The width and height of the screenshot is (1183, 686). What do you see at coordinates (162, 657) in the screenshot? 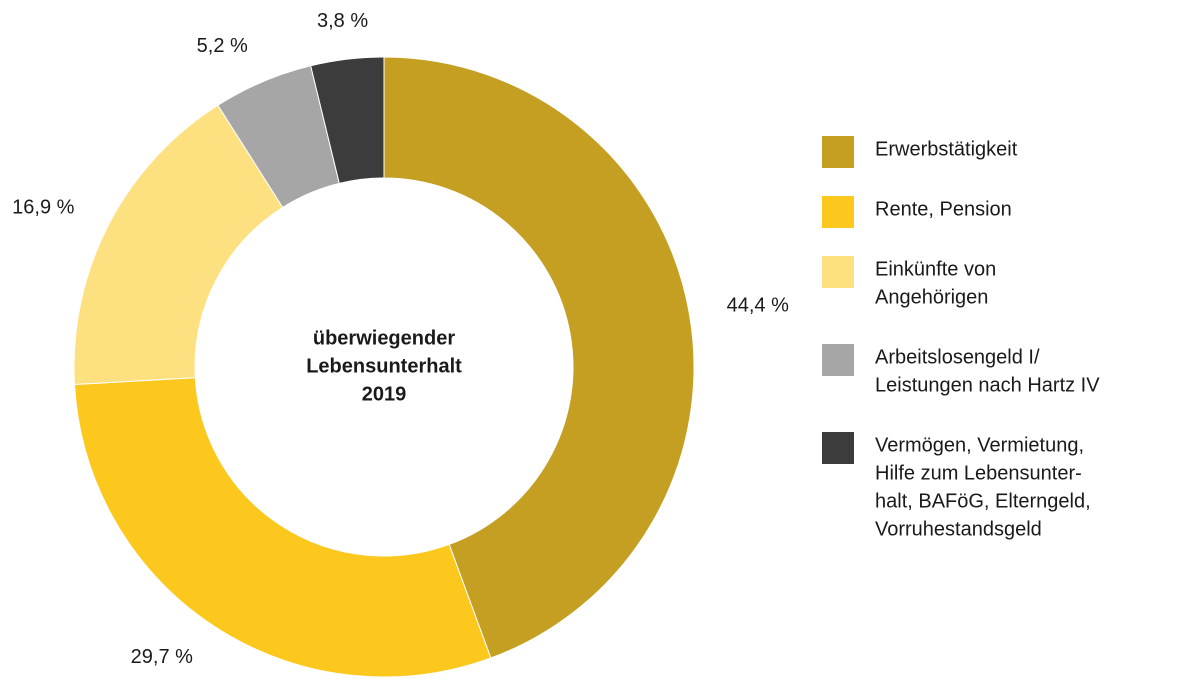
I see `value-label: 29,7 %` at bounding box center [162, 657].